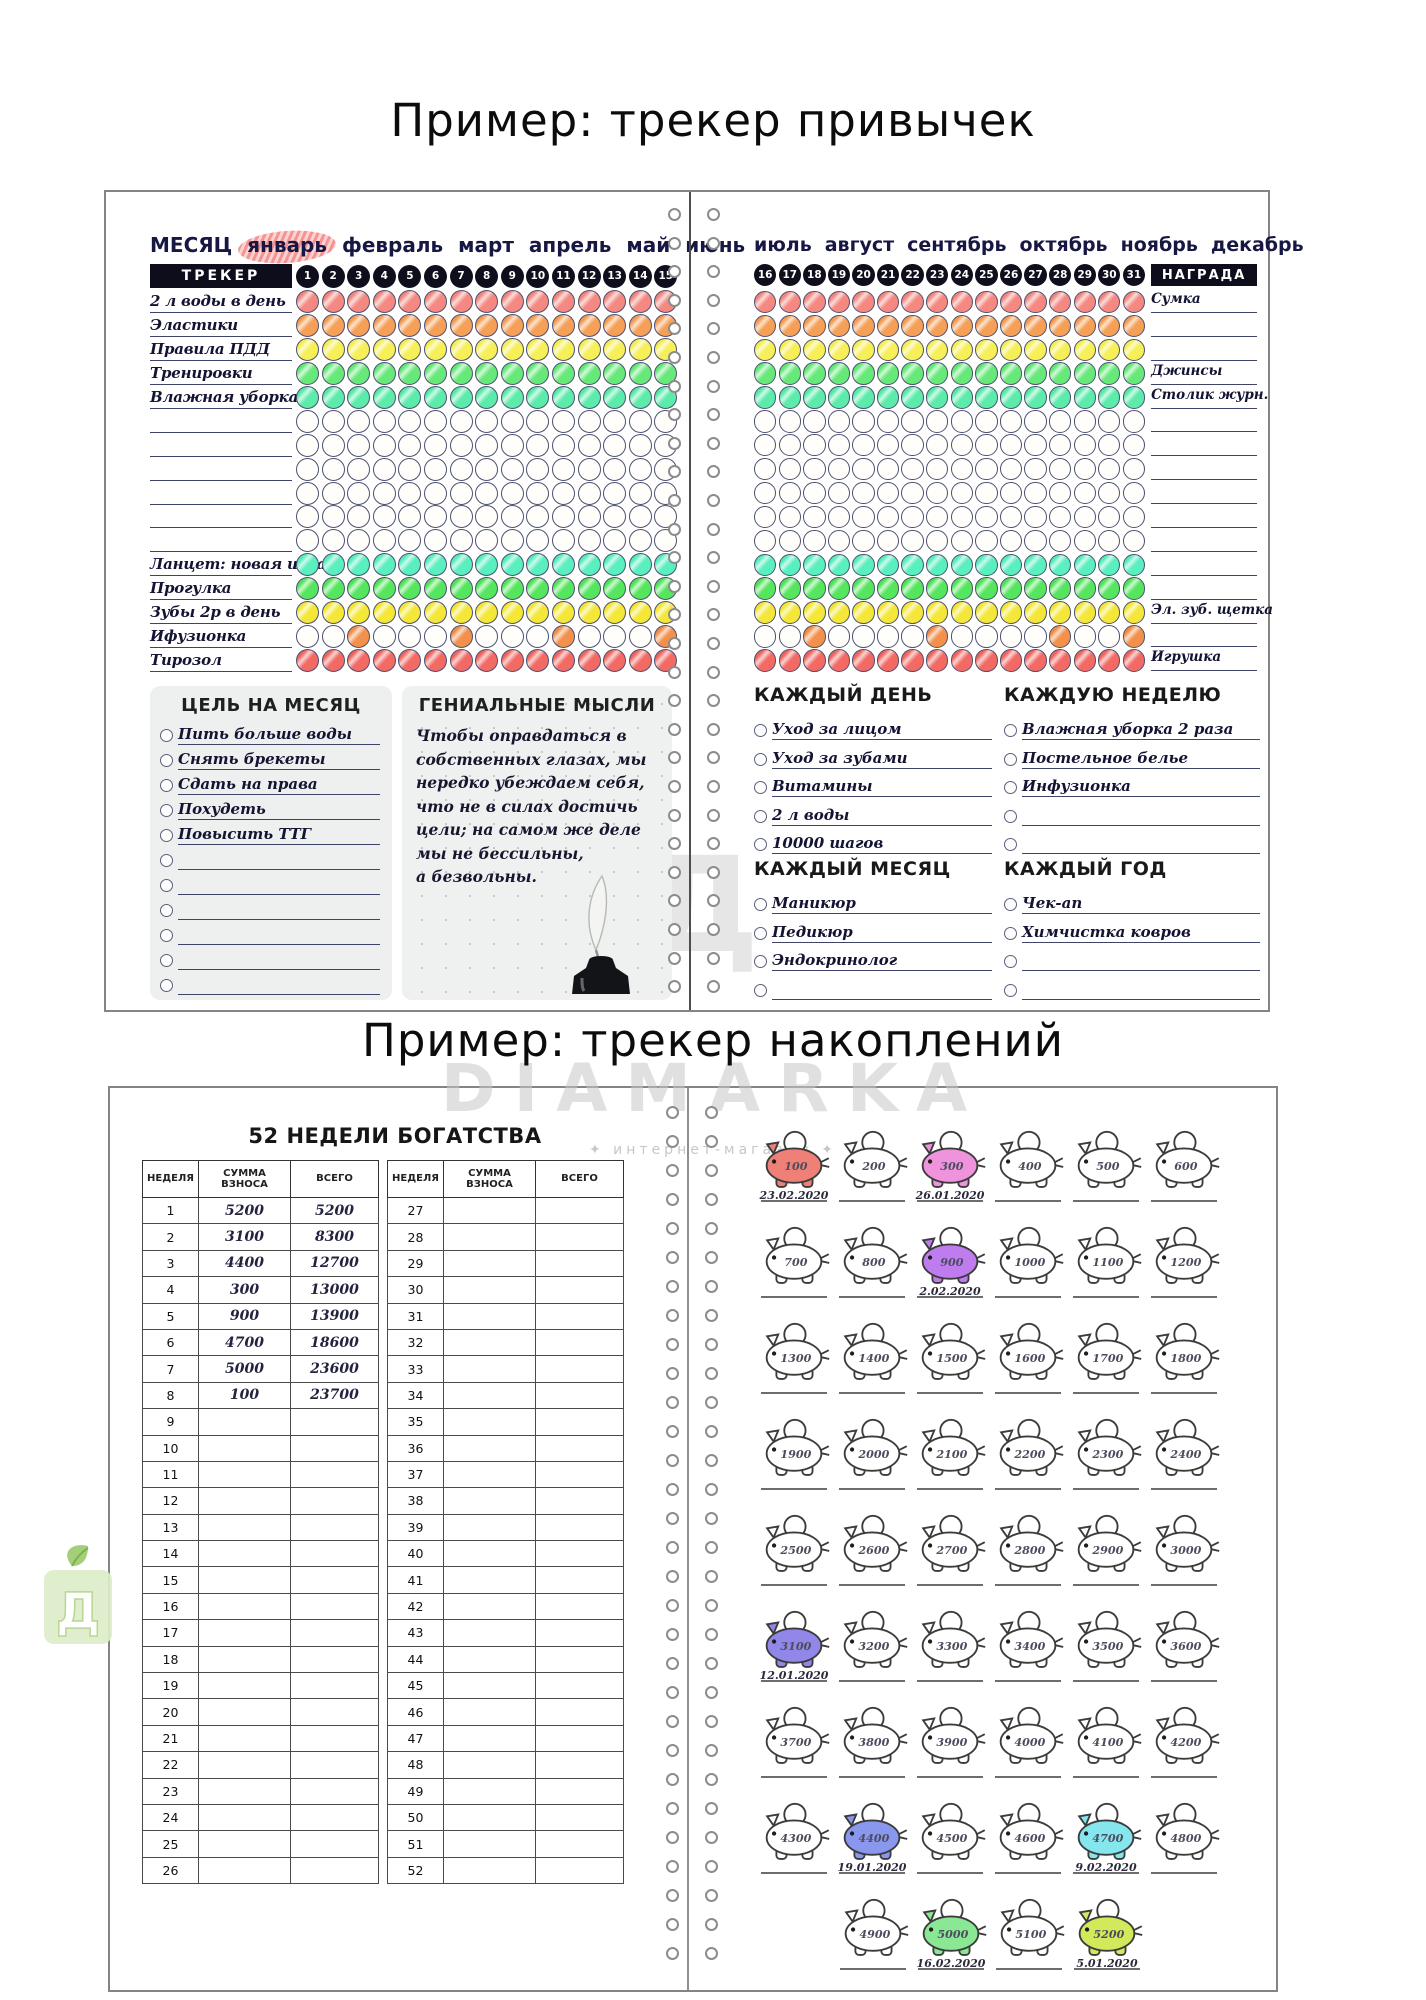  What do you see at coordinates (531, 759) in the screenshot?
I see `thoughts-line: собственных глазах, мы` at bounding box center [531, 759].